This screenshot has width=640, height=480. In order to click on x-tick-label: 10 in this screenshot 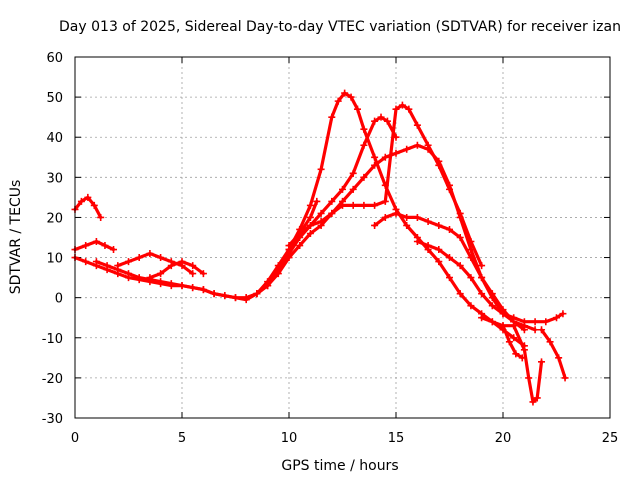, I will do `click(289, 438)`.